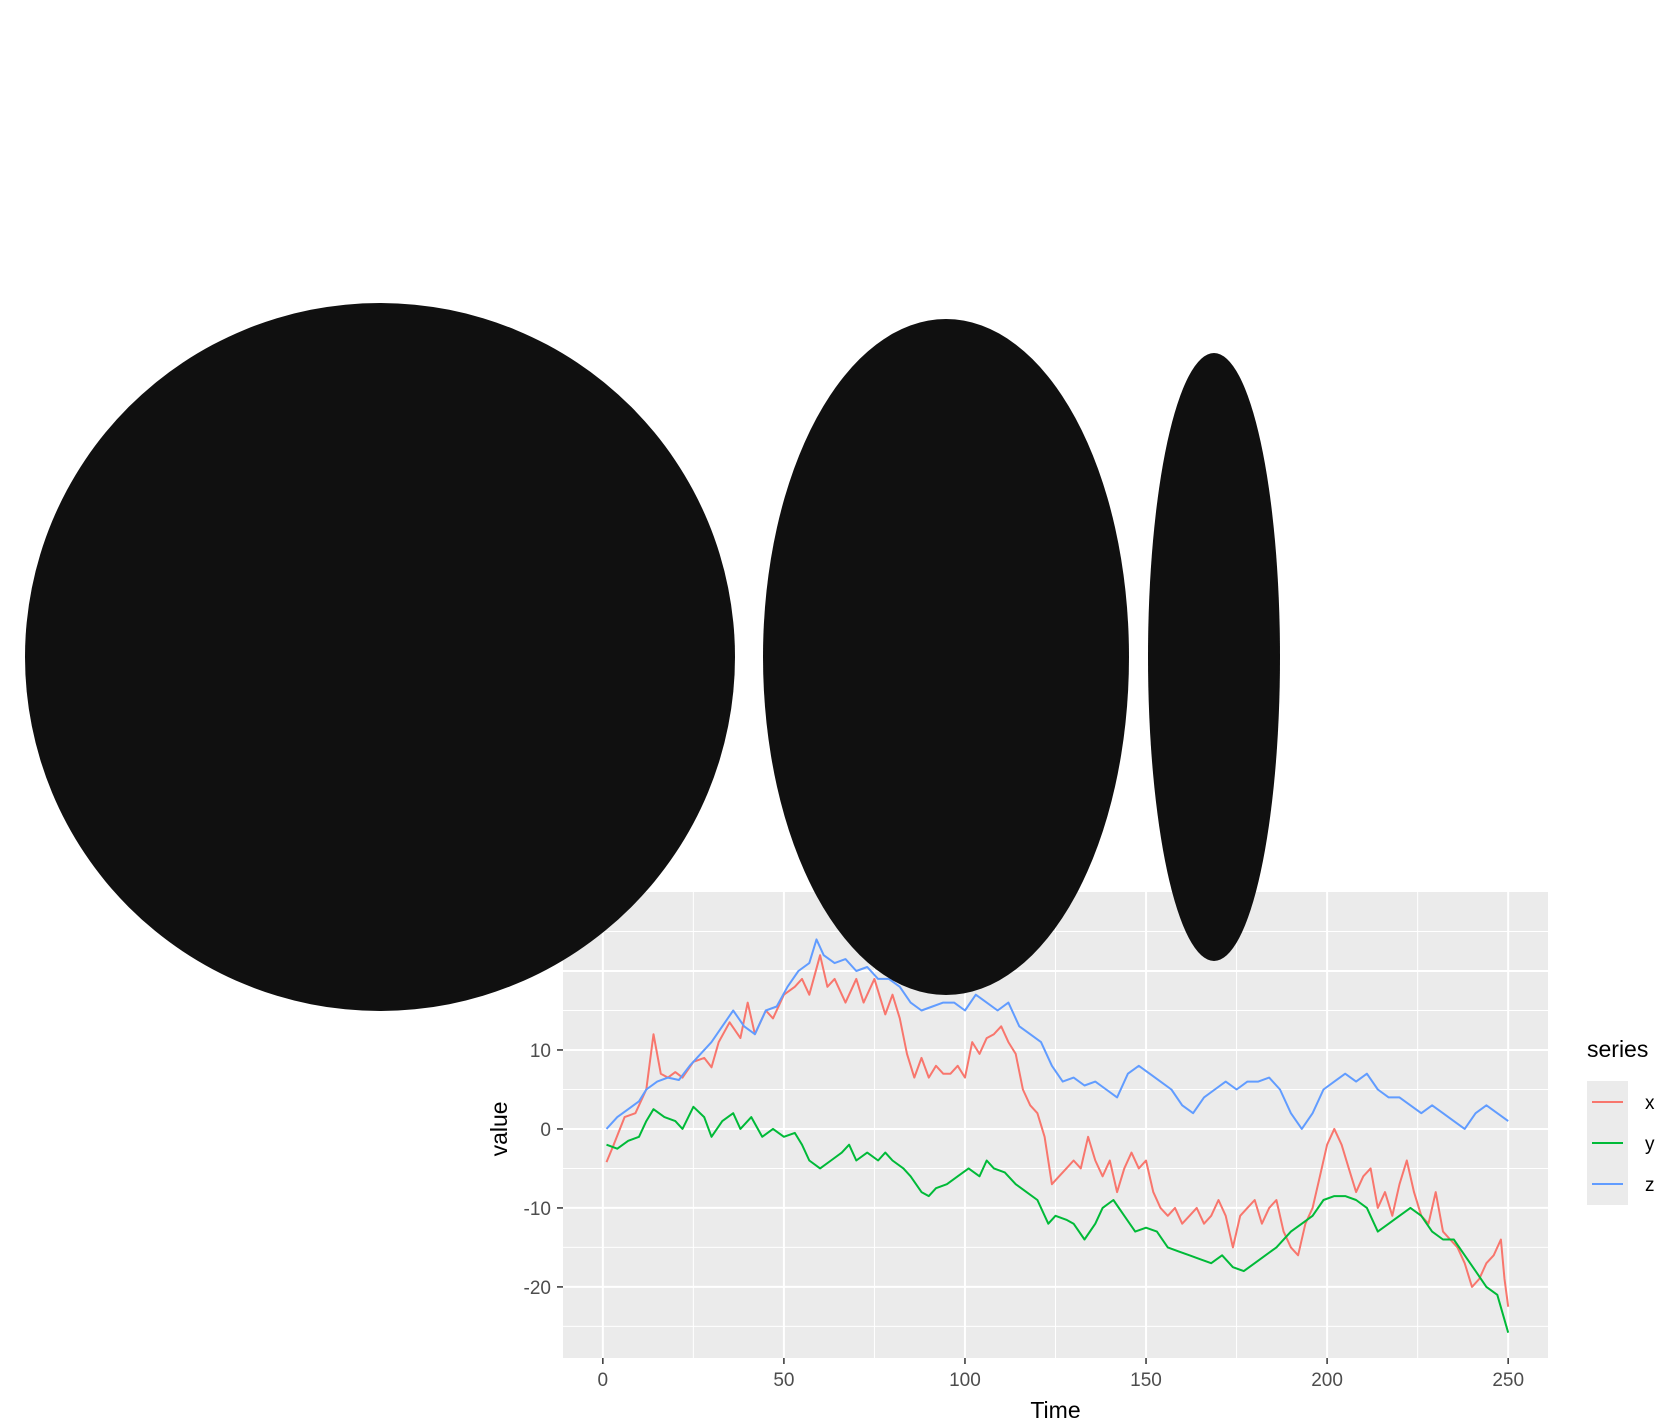 The height and width of the screenshot is (1425, 1677). I want to click on legend-title: series, so click(1617, 1049).